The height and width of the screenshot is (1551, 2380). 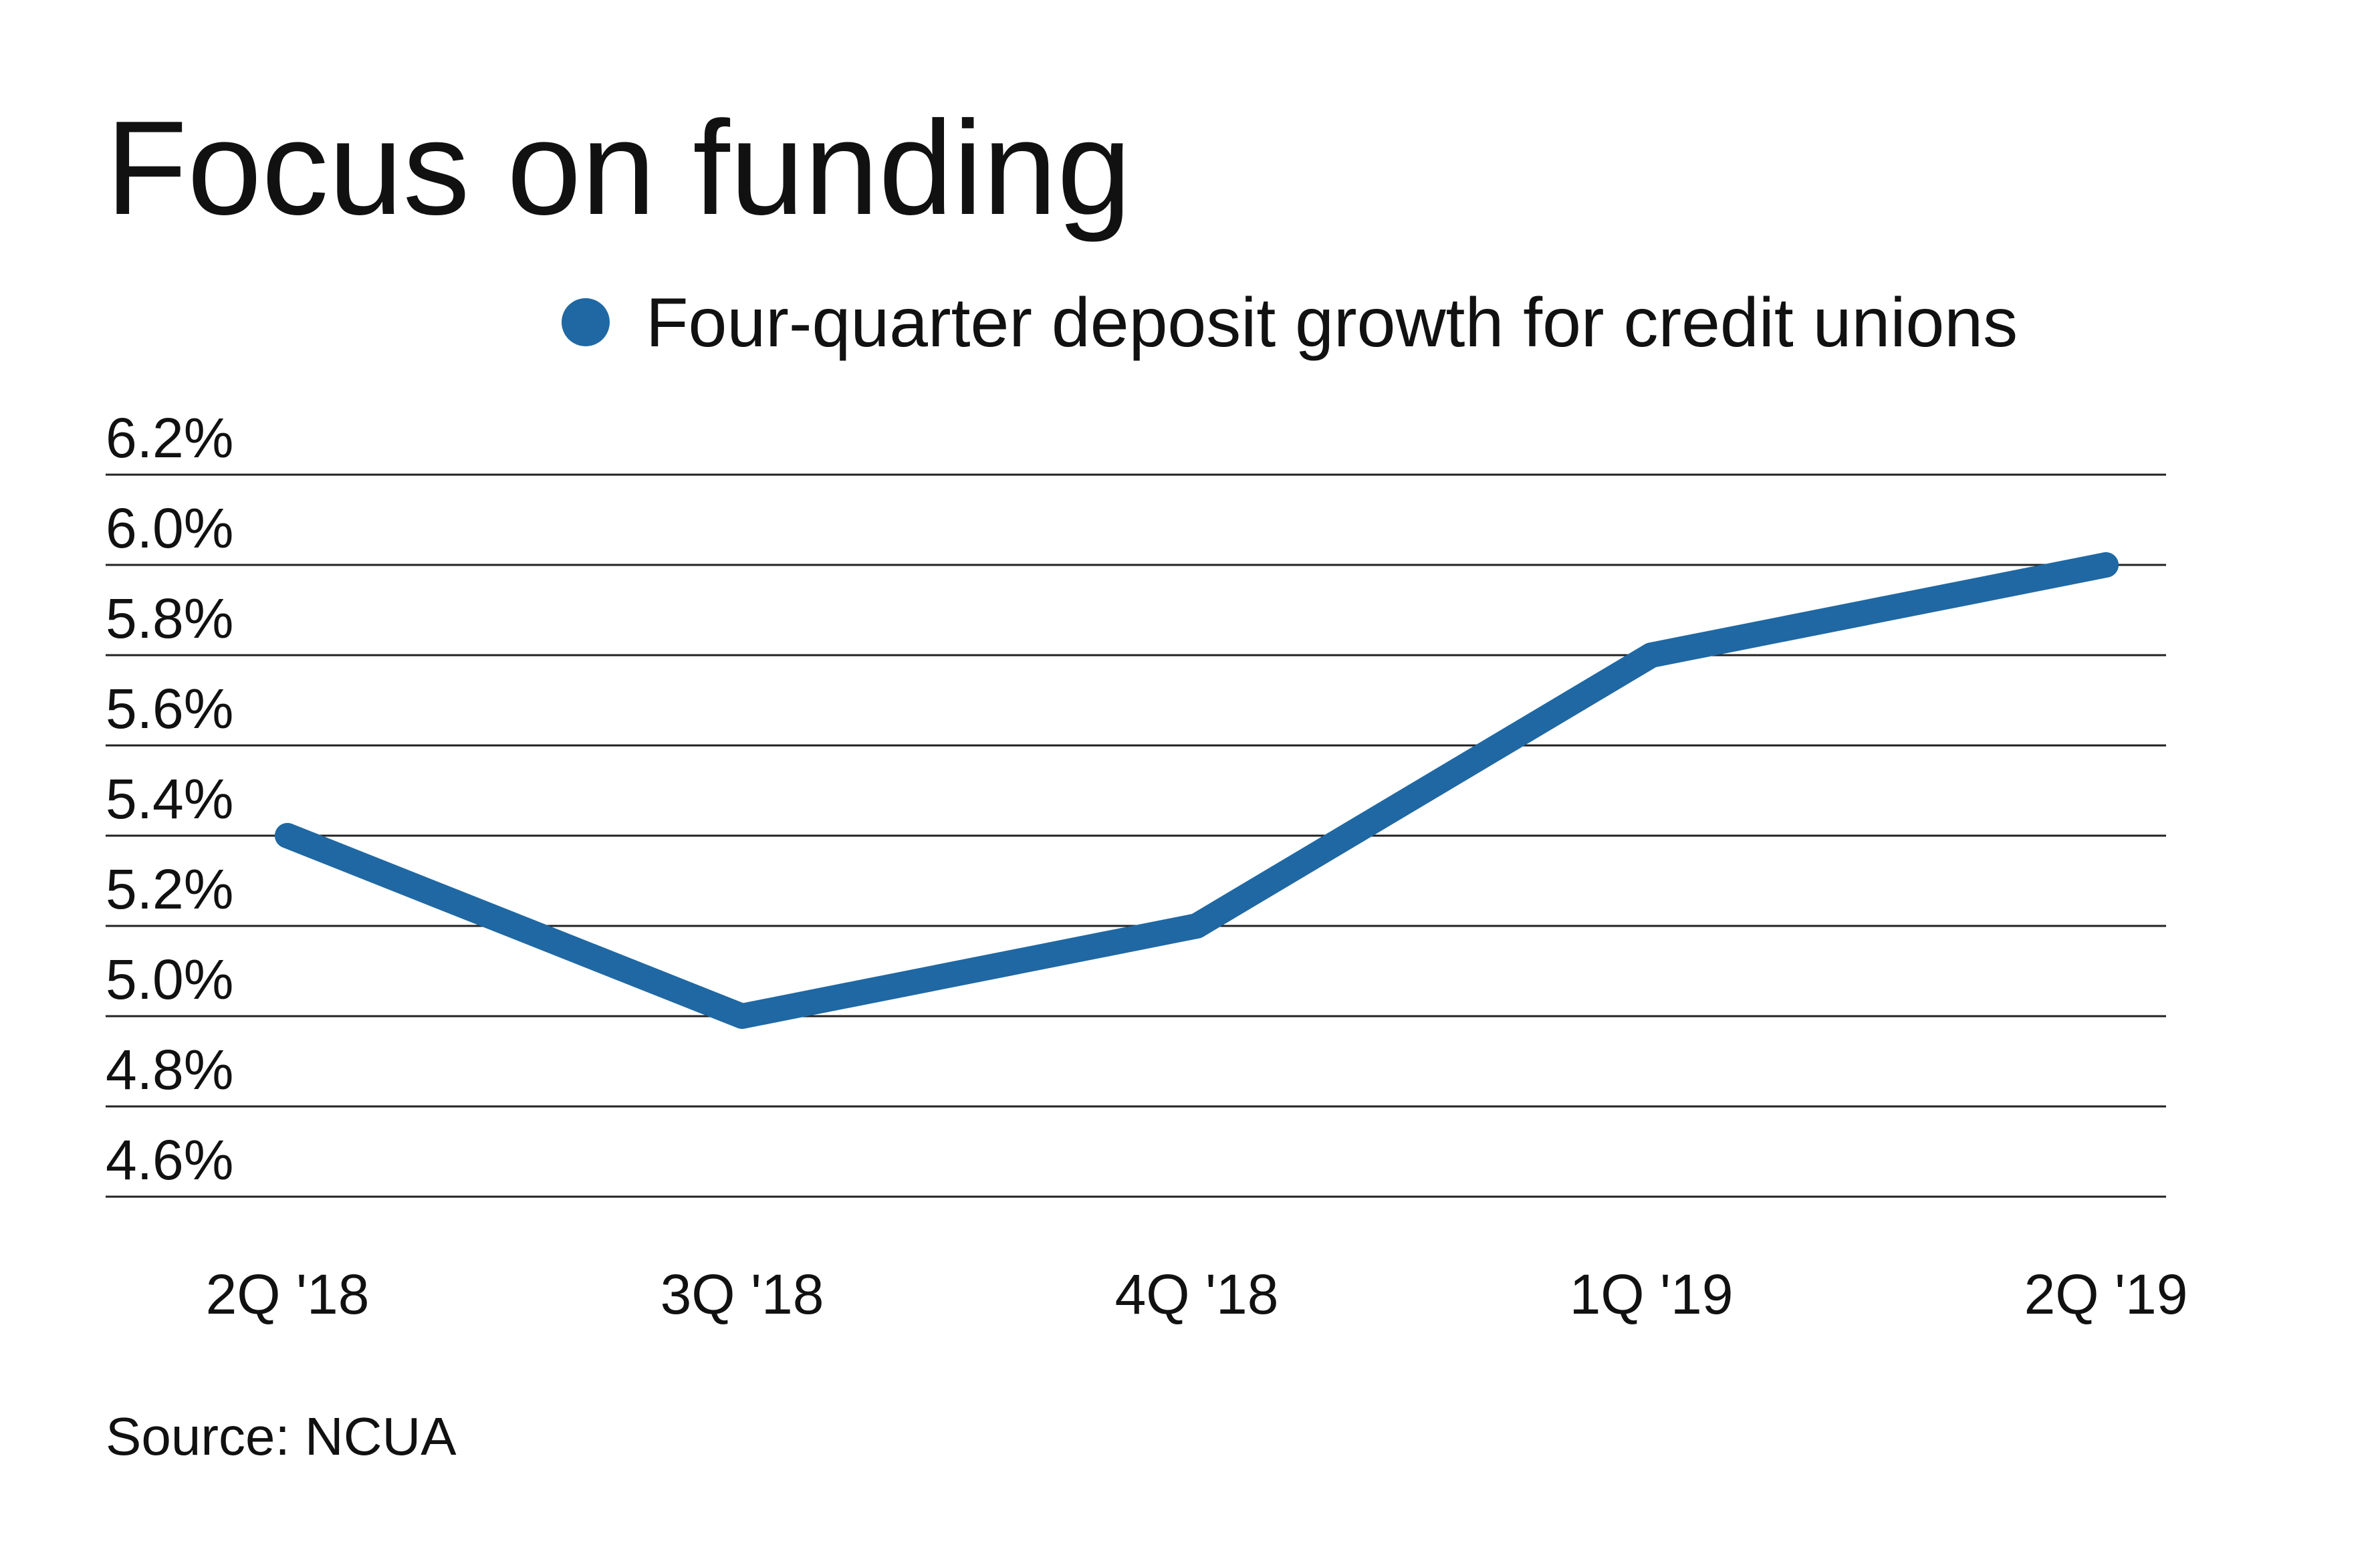 I want to click on y-tick-label: 6.0%, so click(x=169, y=528).